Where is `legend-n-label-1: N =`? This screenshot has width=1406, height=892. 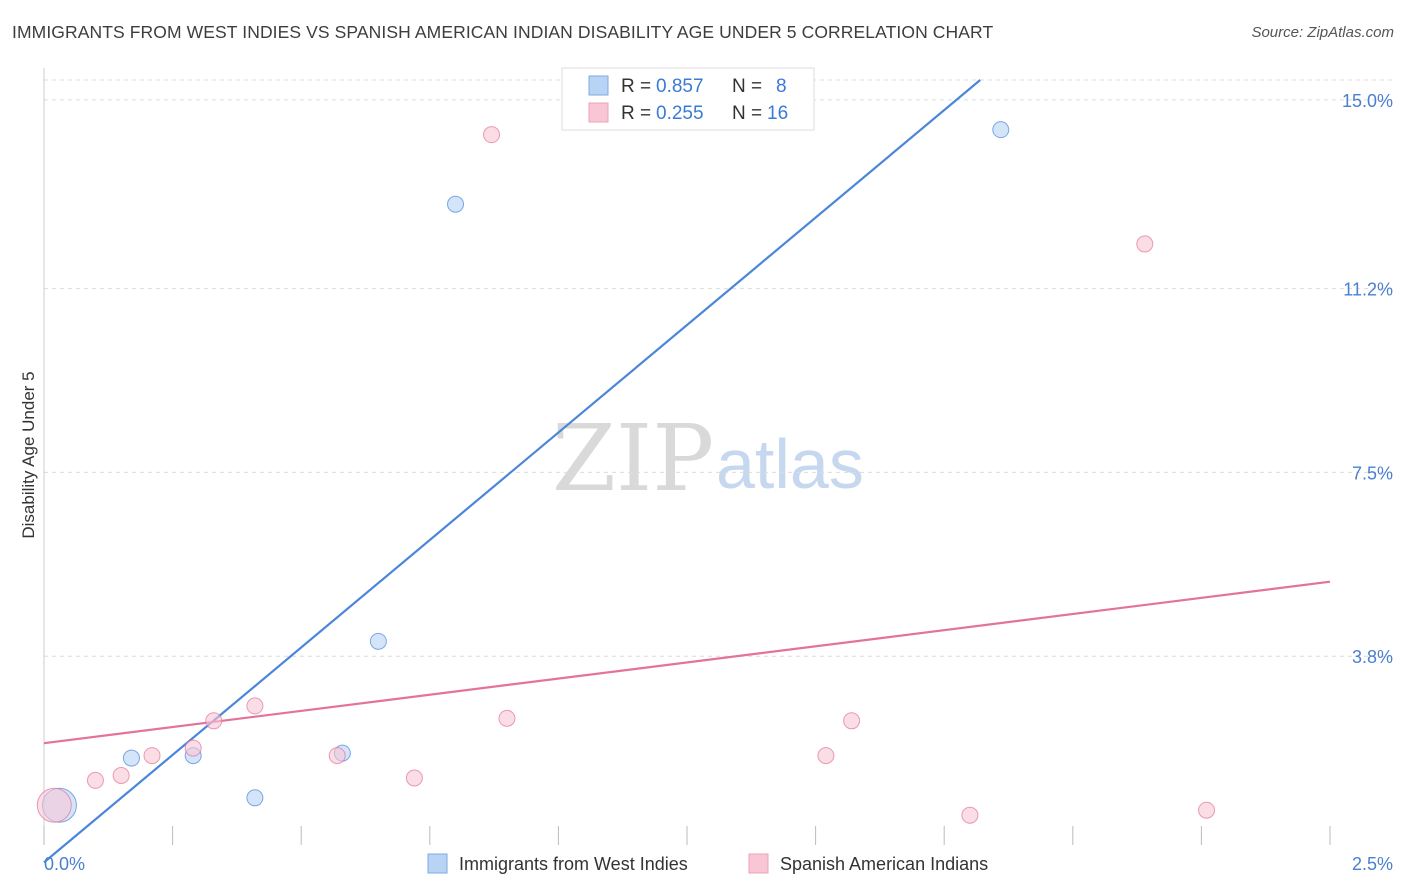
legend-n-label-1: N = is located at coordinates (747, 86).